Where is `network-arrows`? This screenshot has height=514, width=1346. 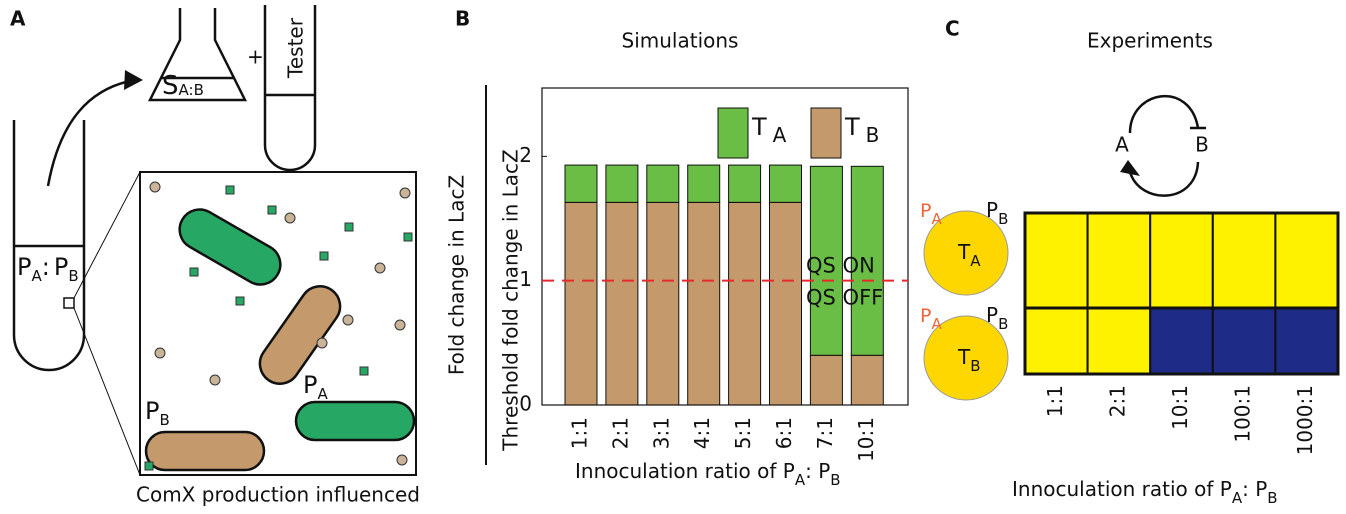
network-arrows is located at coordinates (1163, 145).